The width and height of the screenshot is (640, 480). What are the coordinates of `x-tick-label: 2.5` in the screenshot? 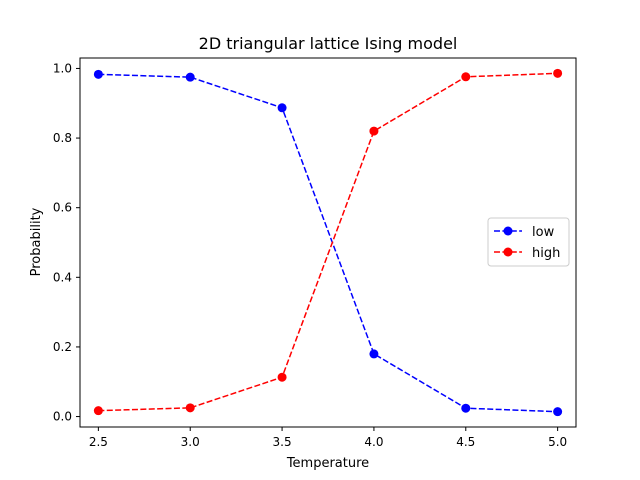 It's located at (98, 442).